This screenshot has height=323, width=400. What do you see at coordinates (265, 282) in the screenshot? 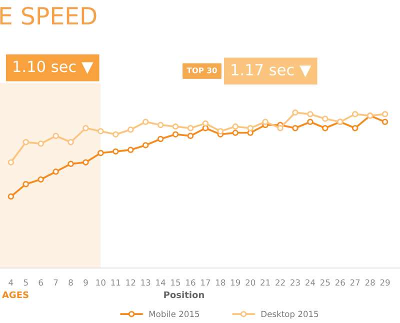
I see `x-tick-label: 21` at bounding box center [265, 282].